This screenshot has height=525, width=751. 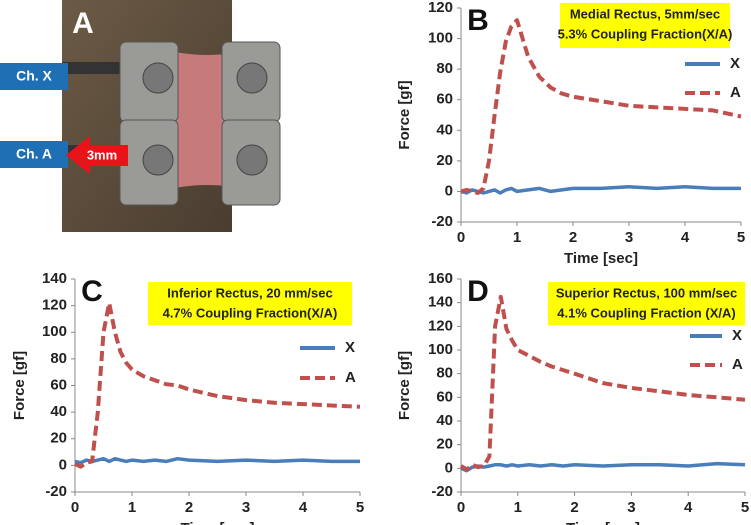 What do you see at coordinates (102, 154) in the screenshot?
I see `arrow-label: 3mm` at bounding box center [102, 154].